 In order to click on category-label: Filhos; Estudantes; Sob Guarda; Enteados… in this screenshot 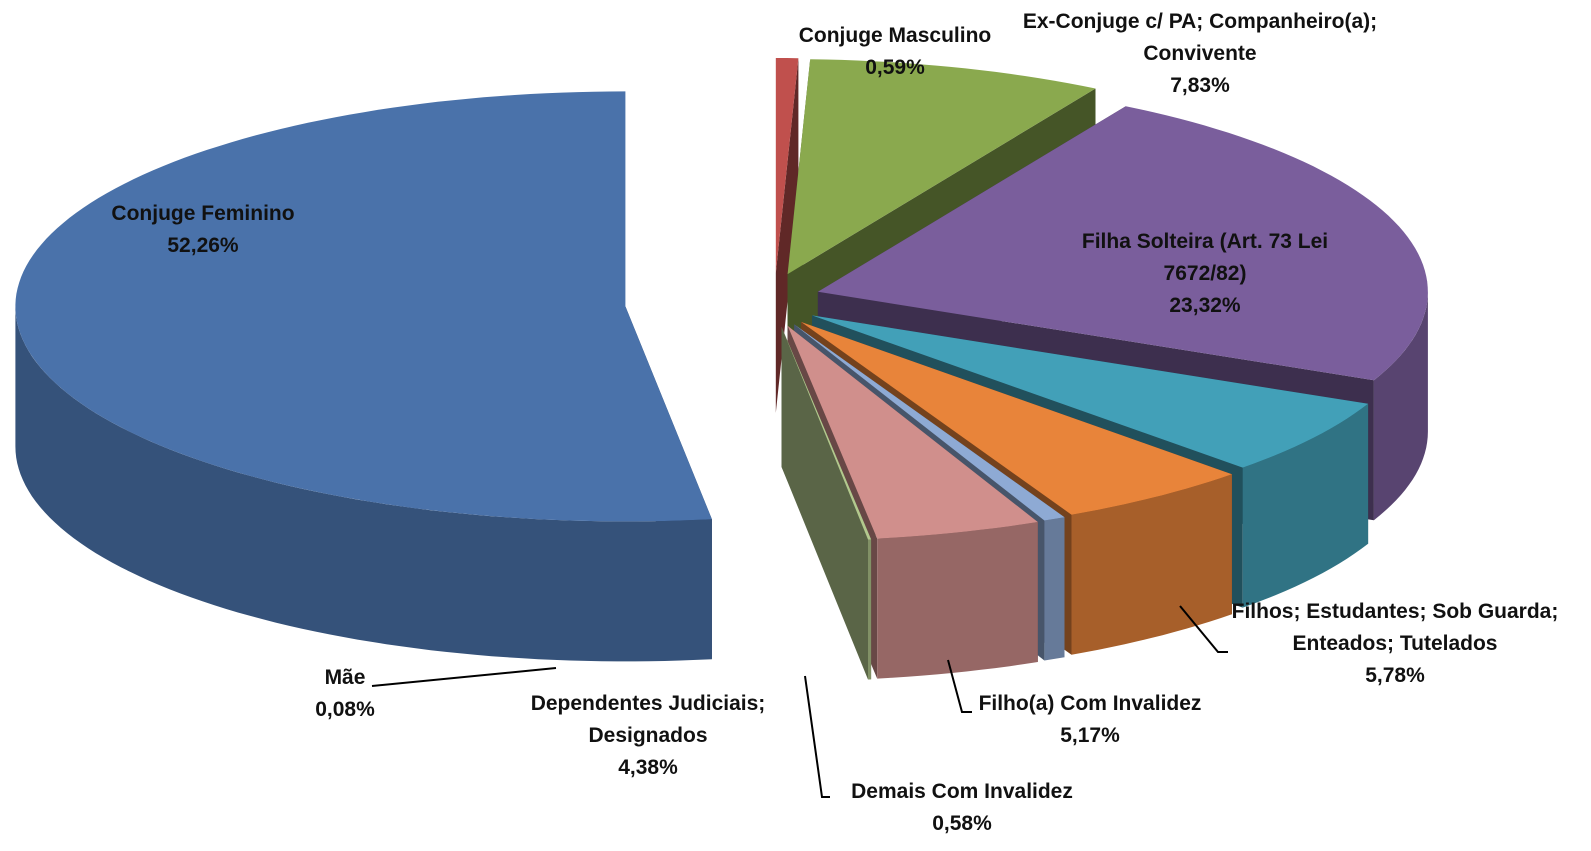, I will do `click(1395, 627)`.